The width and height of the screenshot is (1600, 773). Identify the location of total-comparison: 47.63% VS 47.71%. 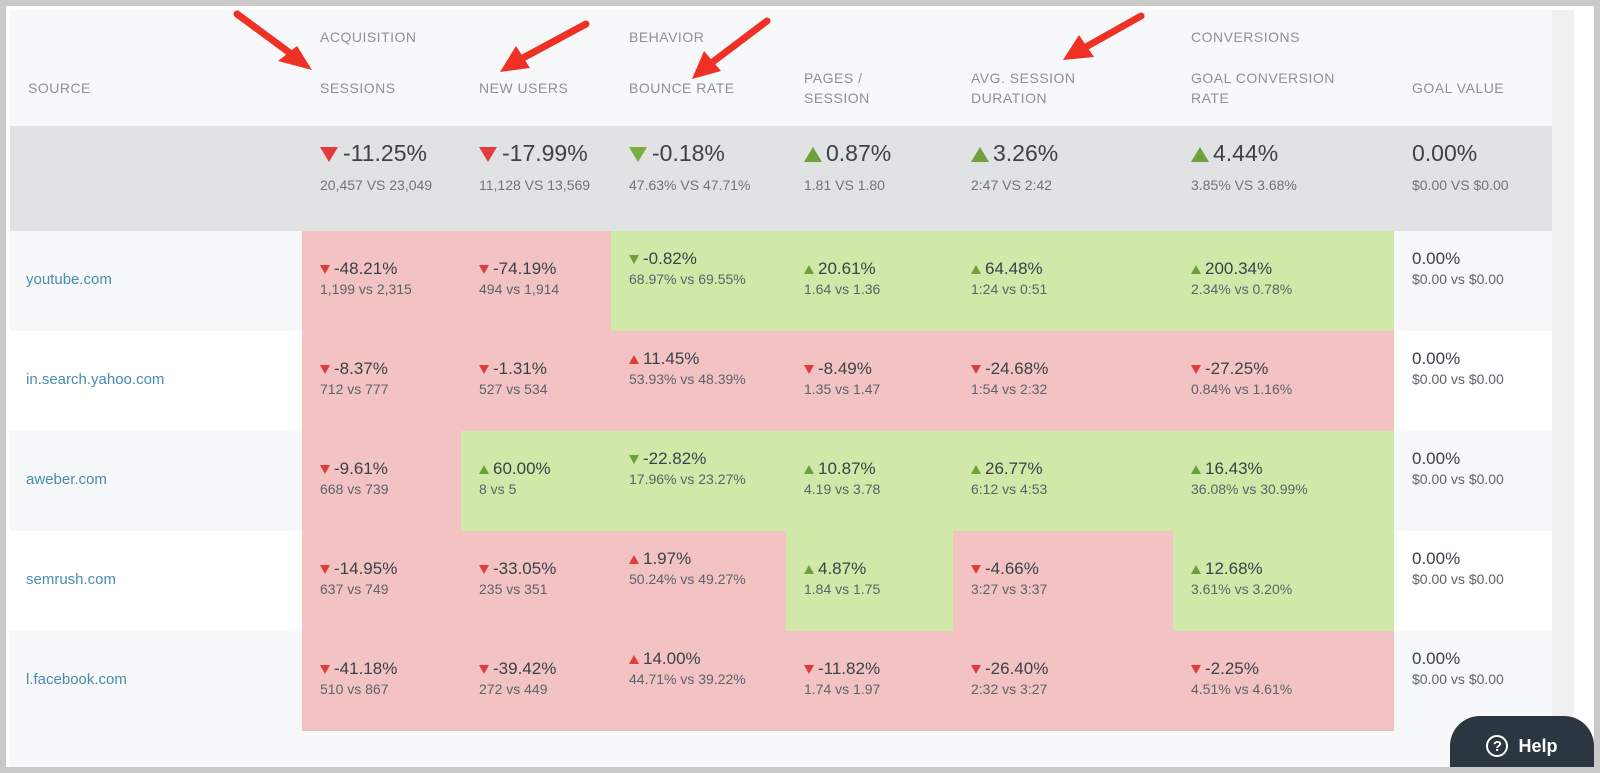
(690, 185).